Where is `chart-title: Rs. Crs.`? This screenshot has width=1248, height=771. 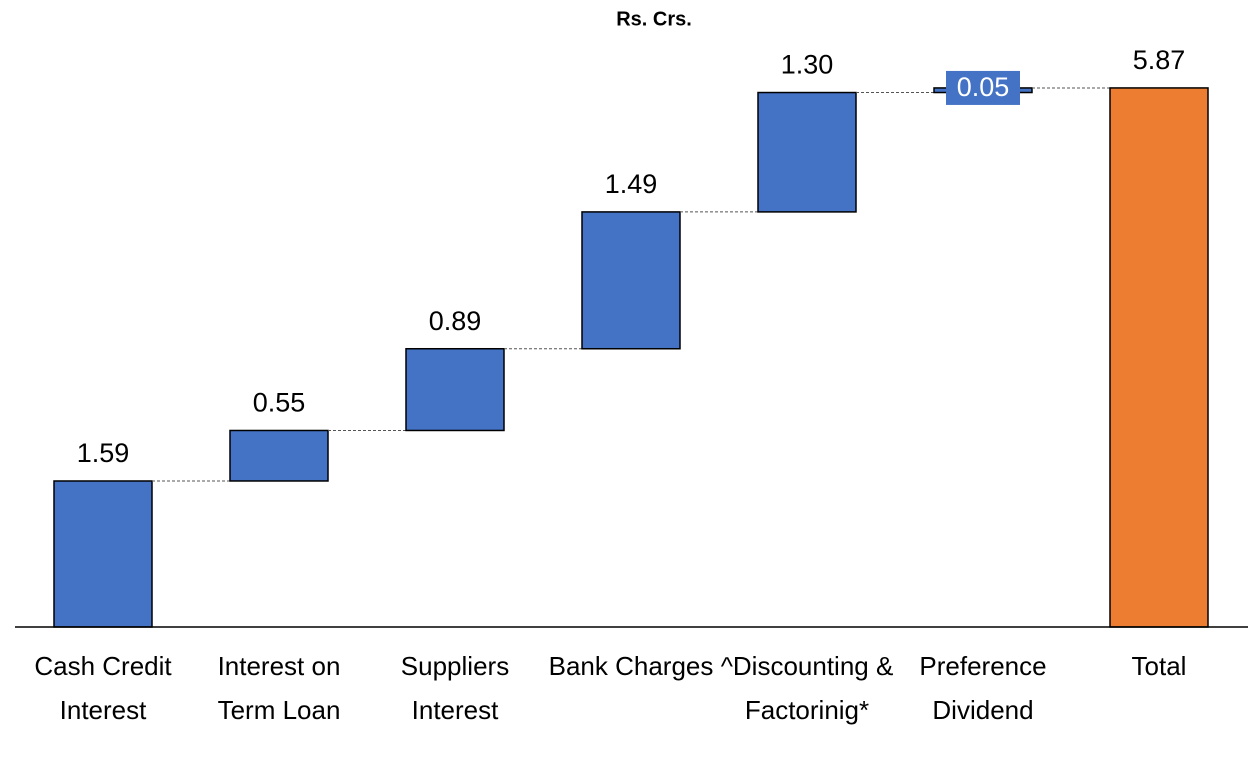 chart-title: Rs. Crs. is located at coordinates (654, 19).